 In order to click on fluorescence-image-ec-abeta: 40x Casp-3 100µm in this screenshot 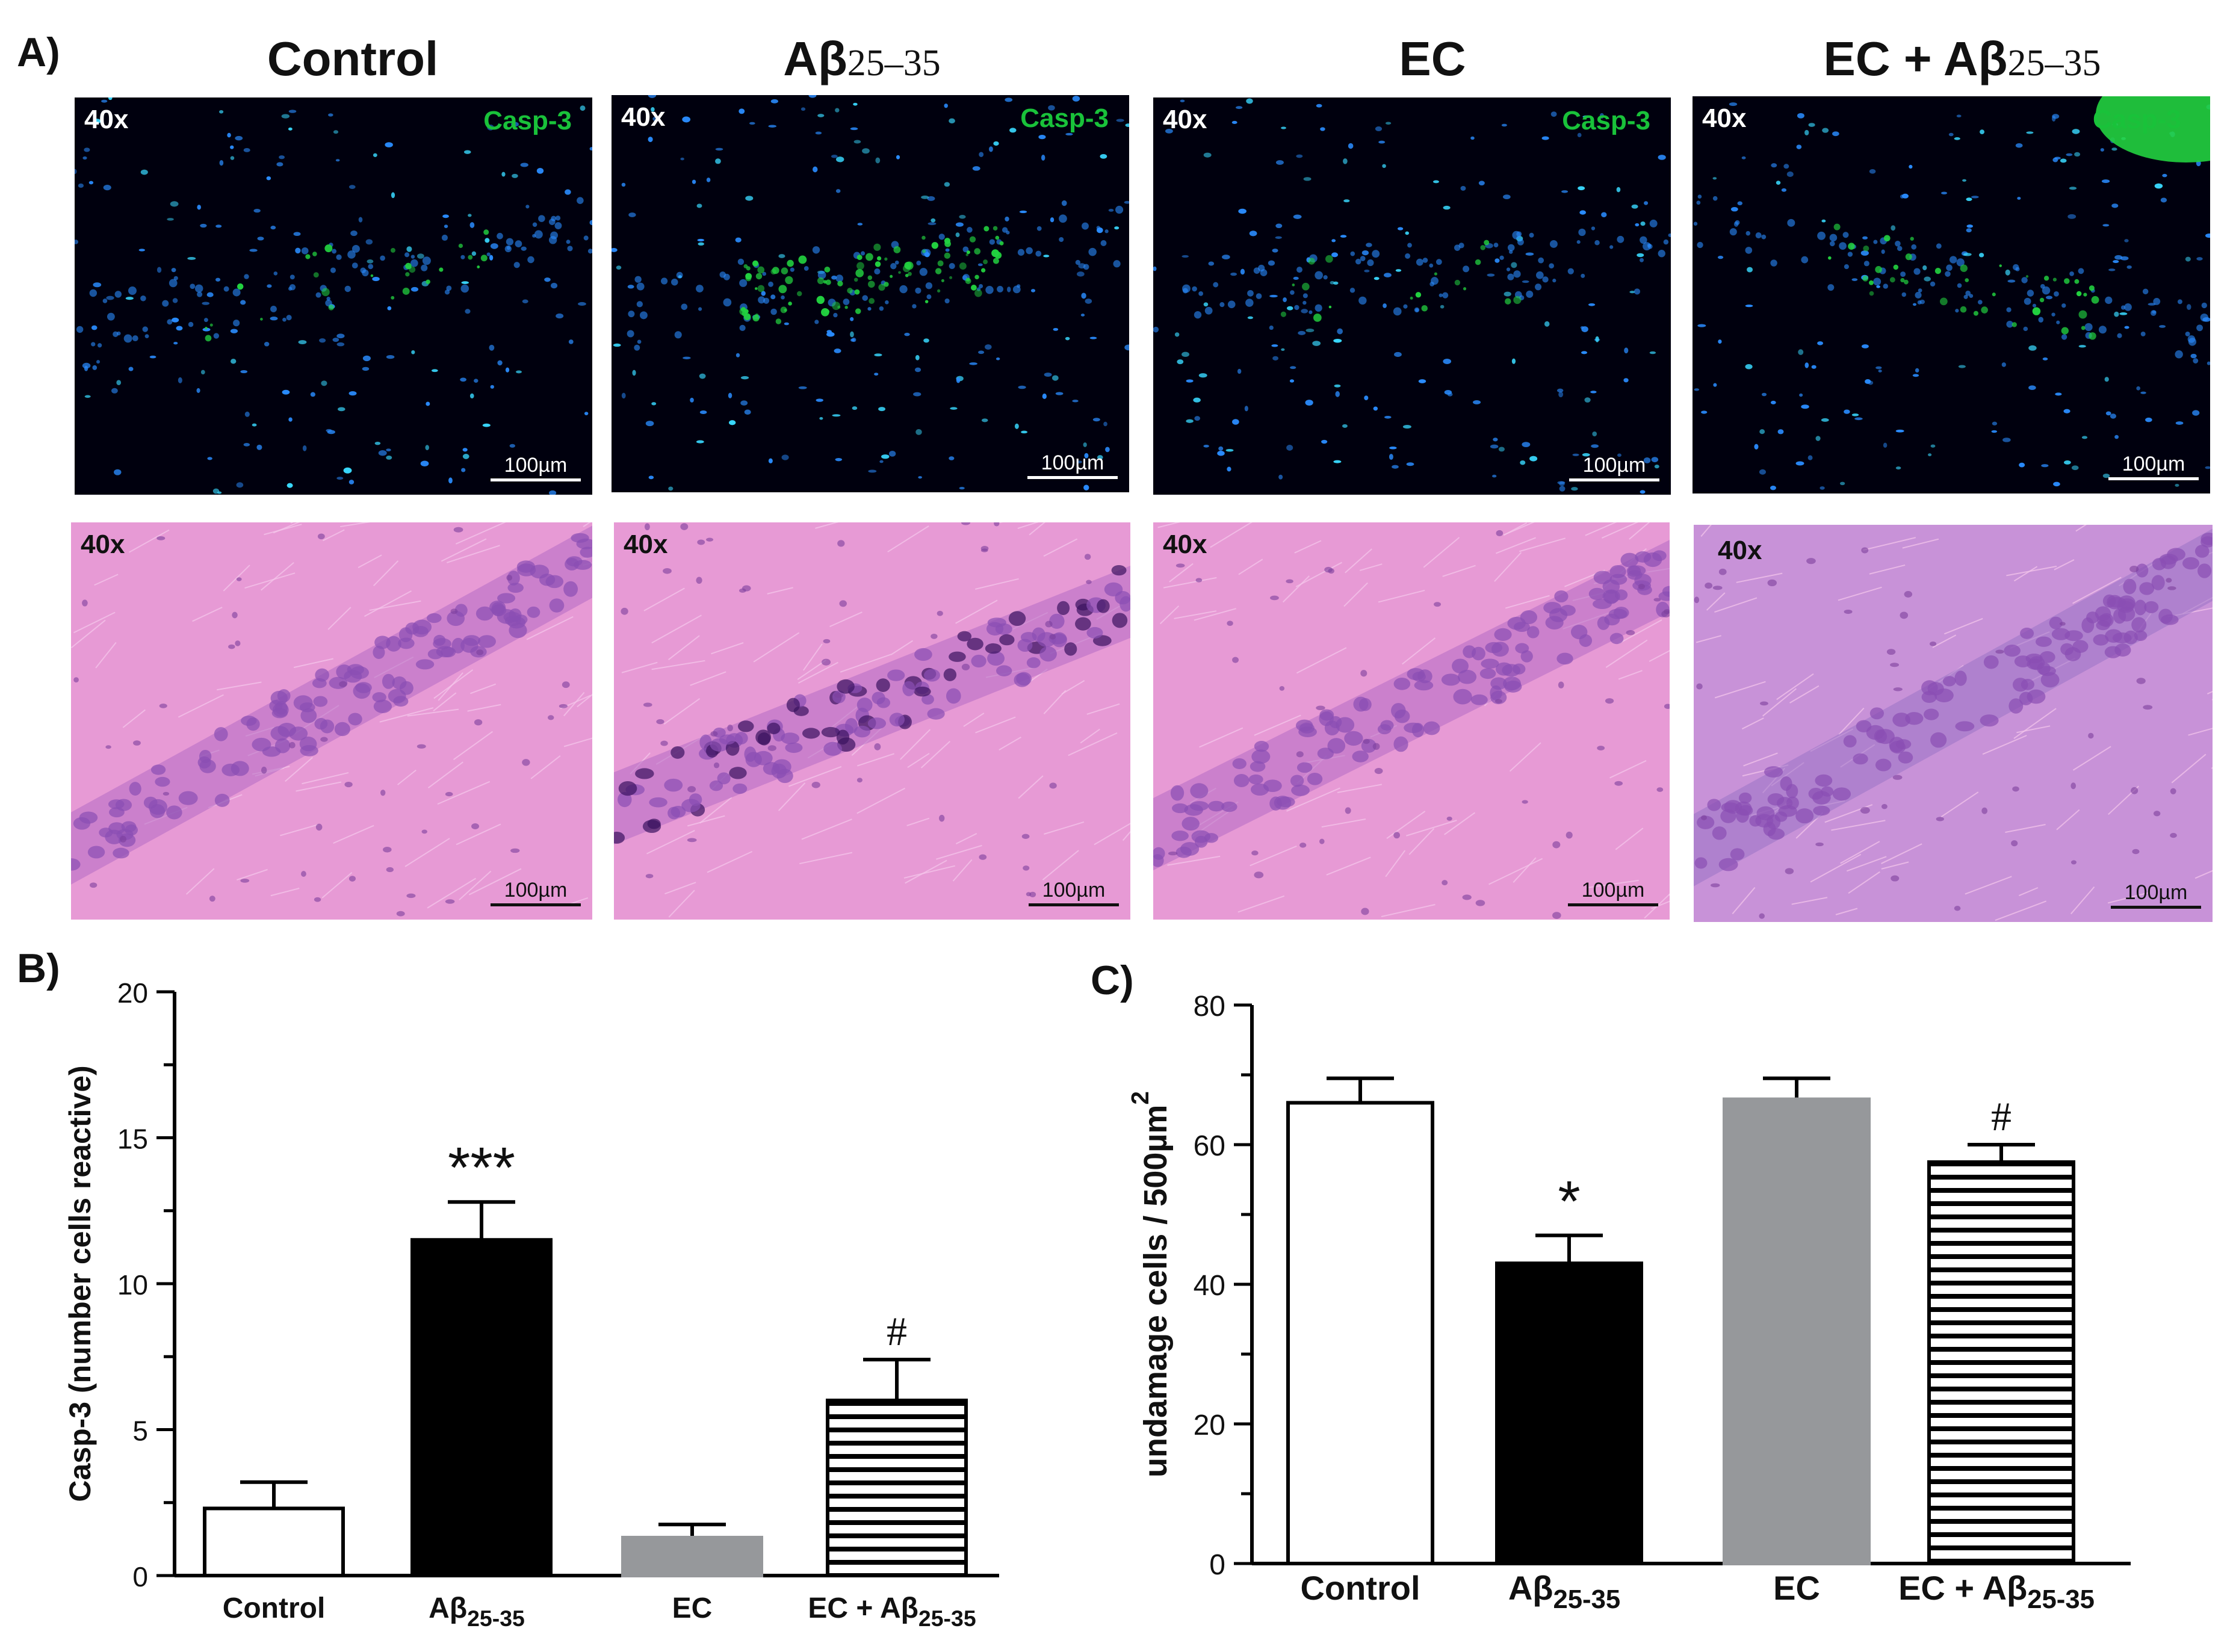, I will do `click(1951, 295)`.